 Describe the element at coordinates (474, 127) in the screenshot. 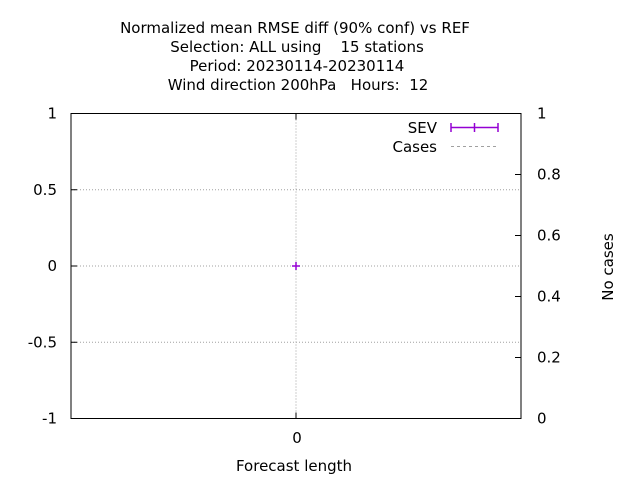

I see `legend-sample-sev` at that location.